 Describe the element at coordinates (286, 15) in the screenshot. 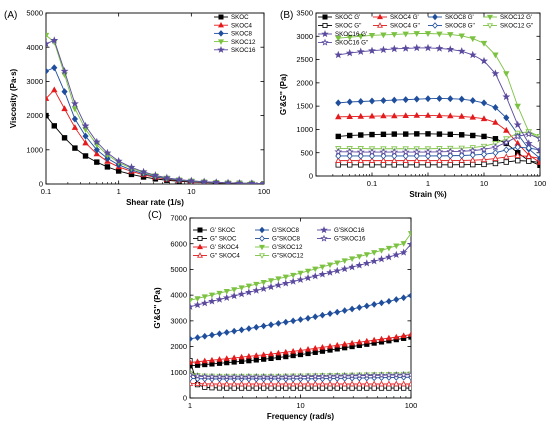

I see `panel-label: (B)` at that location.